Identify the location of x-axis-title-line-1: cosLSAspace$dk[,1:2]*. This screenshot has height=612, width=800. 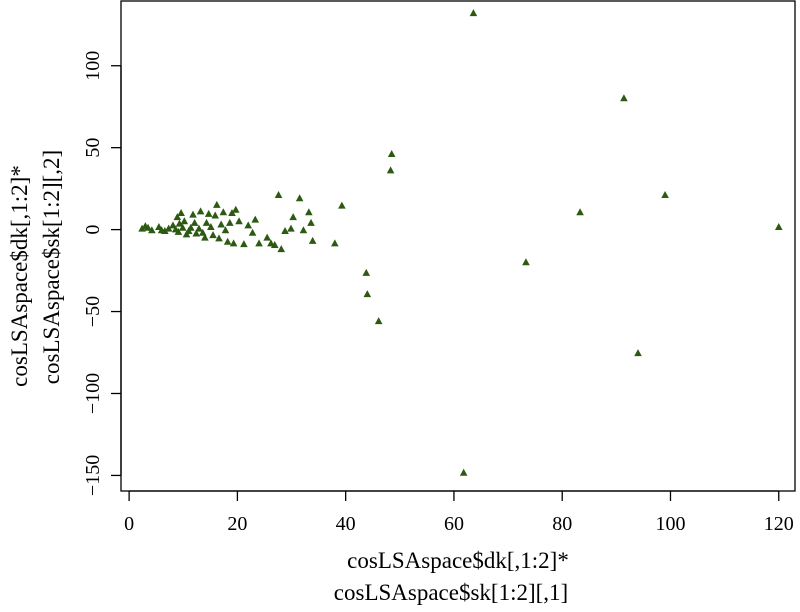
(458, 560).